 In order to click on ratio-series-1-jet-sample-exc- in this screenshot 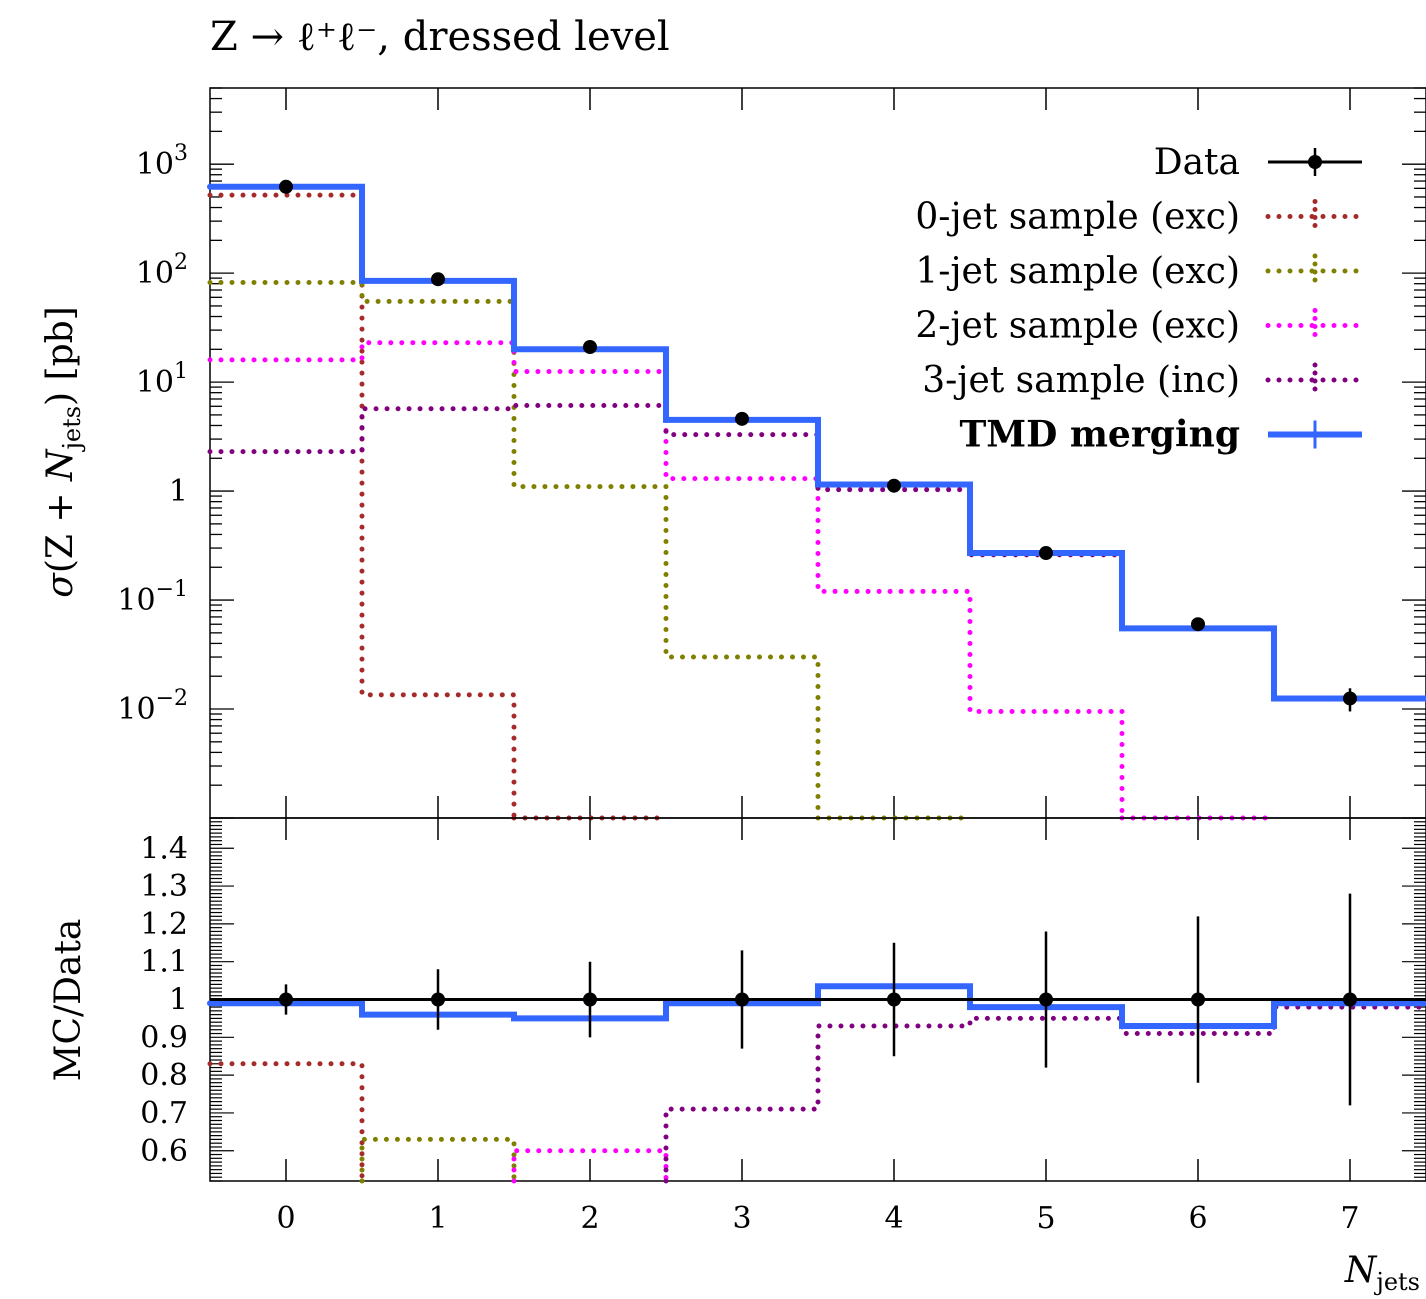, I will do `click(438, 1160)`.